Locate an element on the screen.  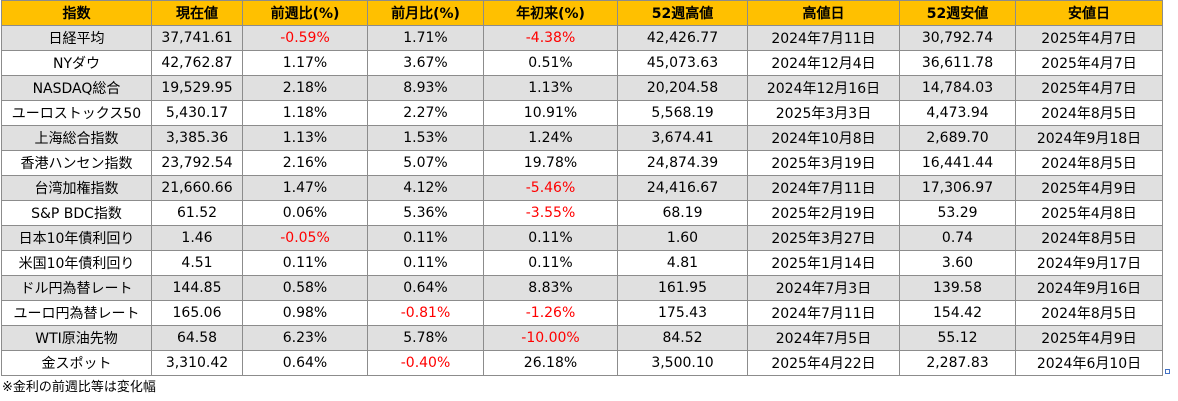
cell-high-date: 2025年2月19日 is located at coordinates (823, 213).